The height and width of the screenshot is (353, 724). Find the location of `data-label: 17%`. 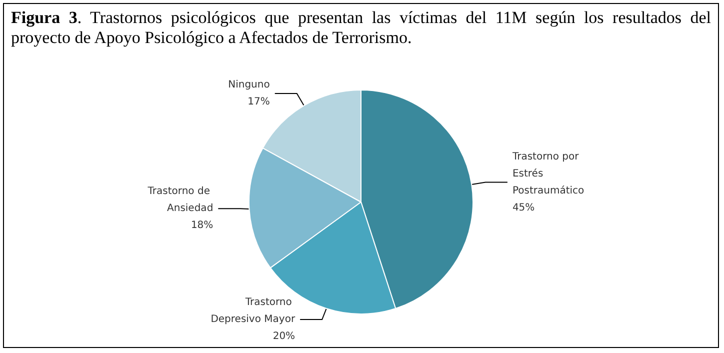

data-label: 17% is located at coordinates (259, 102).